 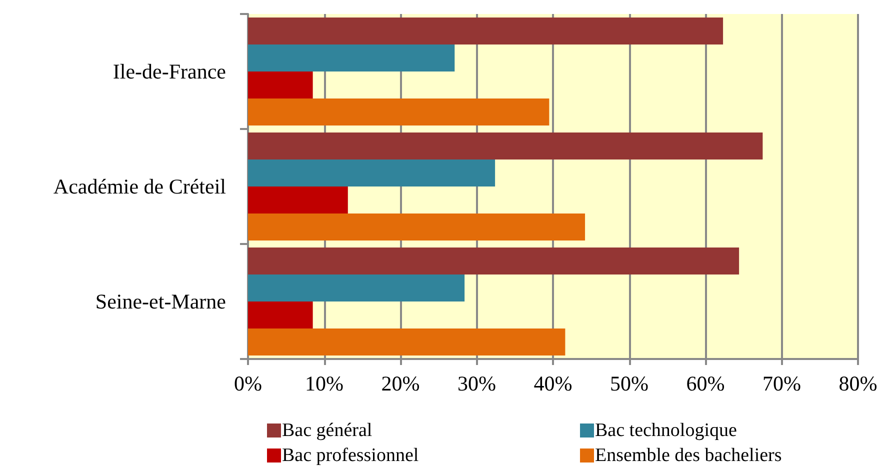 I want to click on legend-label: Bac général, so click(x=327, y=430).